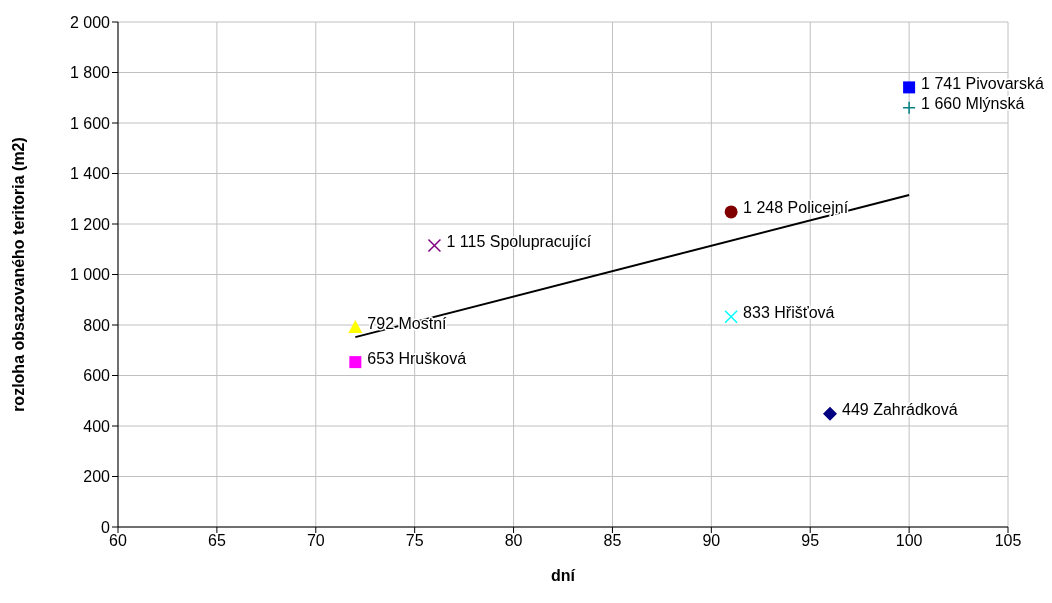 The height and width of the screenshot is (603, 1052). I want to click on y-axis-title: rozloha obsazovaného teritoria (m2), so click(18, 274).